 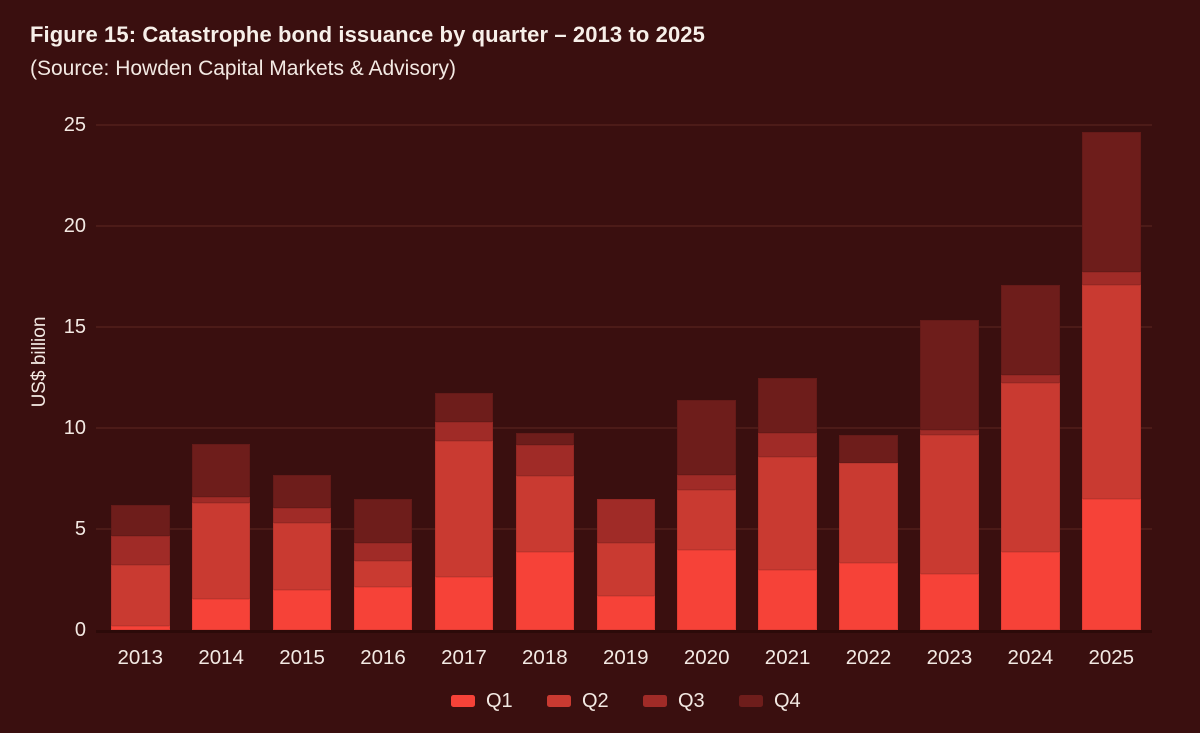 What do you see at coordinates (706, 482) in the screenshot?
I see `bar-segment-q3-2020` at bounding box center [706, 482].